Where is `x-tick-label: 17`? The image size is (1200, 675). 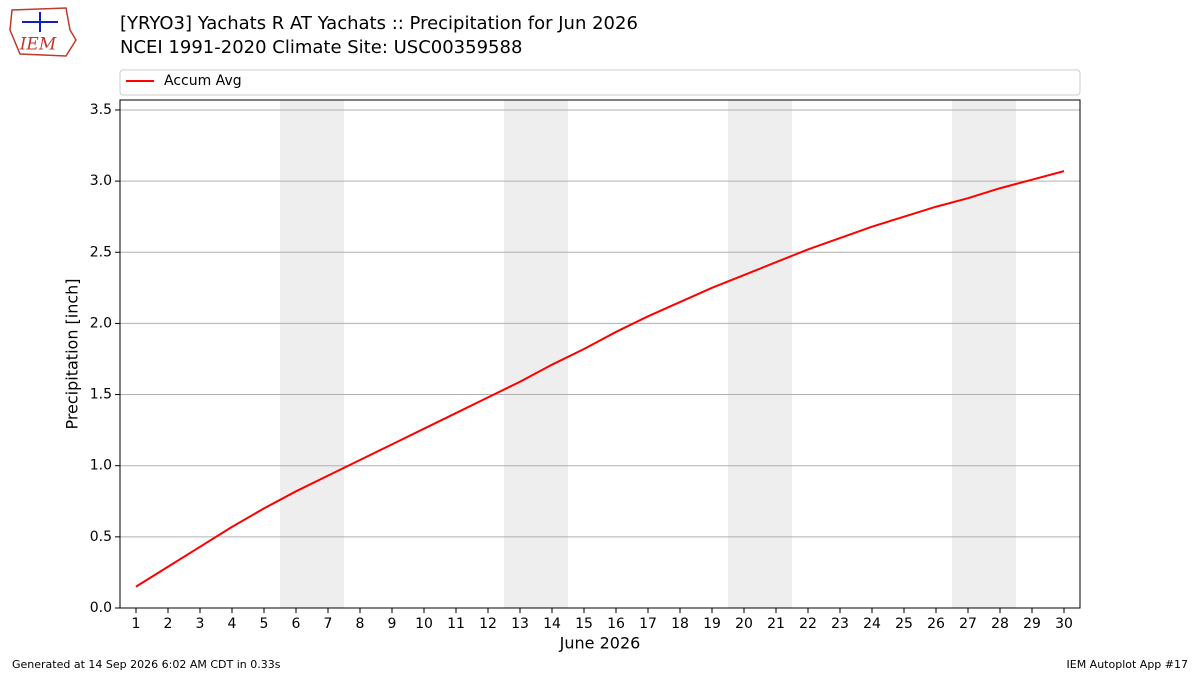 x-tick-label: 17 is located at coordinates (648, 624).